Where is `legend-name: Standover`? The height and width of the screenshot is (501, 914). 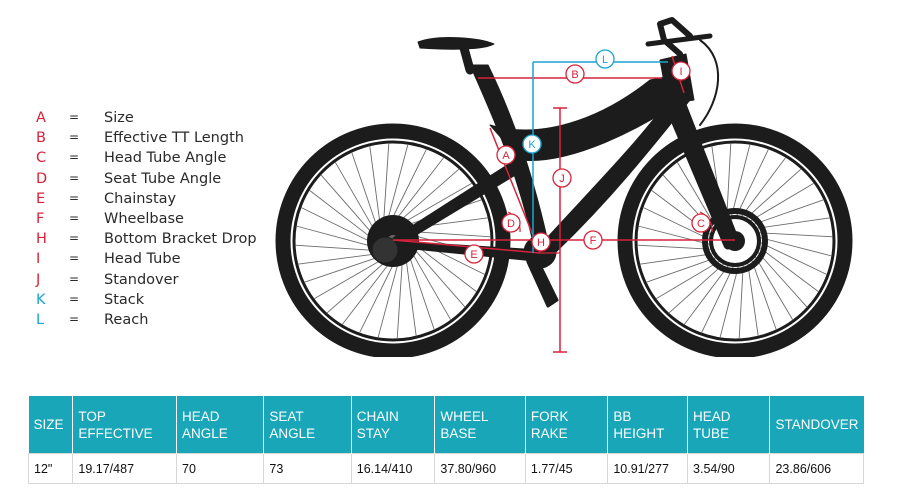
legend-name: Standover is located at coordinates (141, 279).